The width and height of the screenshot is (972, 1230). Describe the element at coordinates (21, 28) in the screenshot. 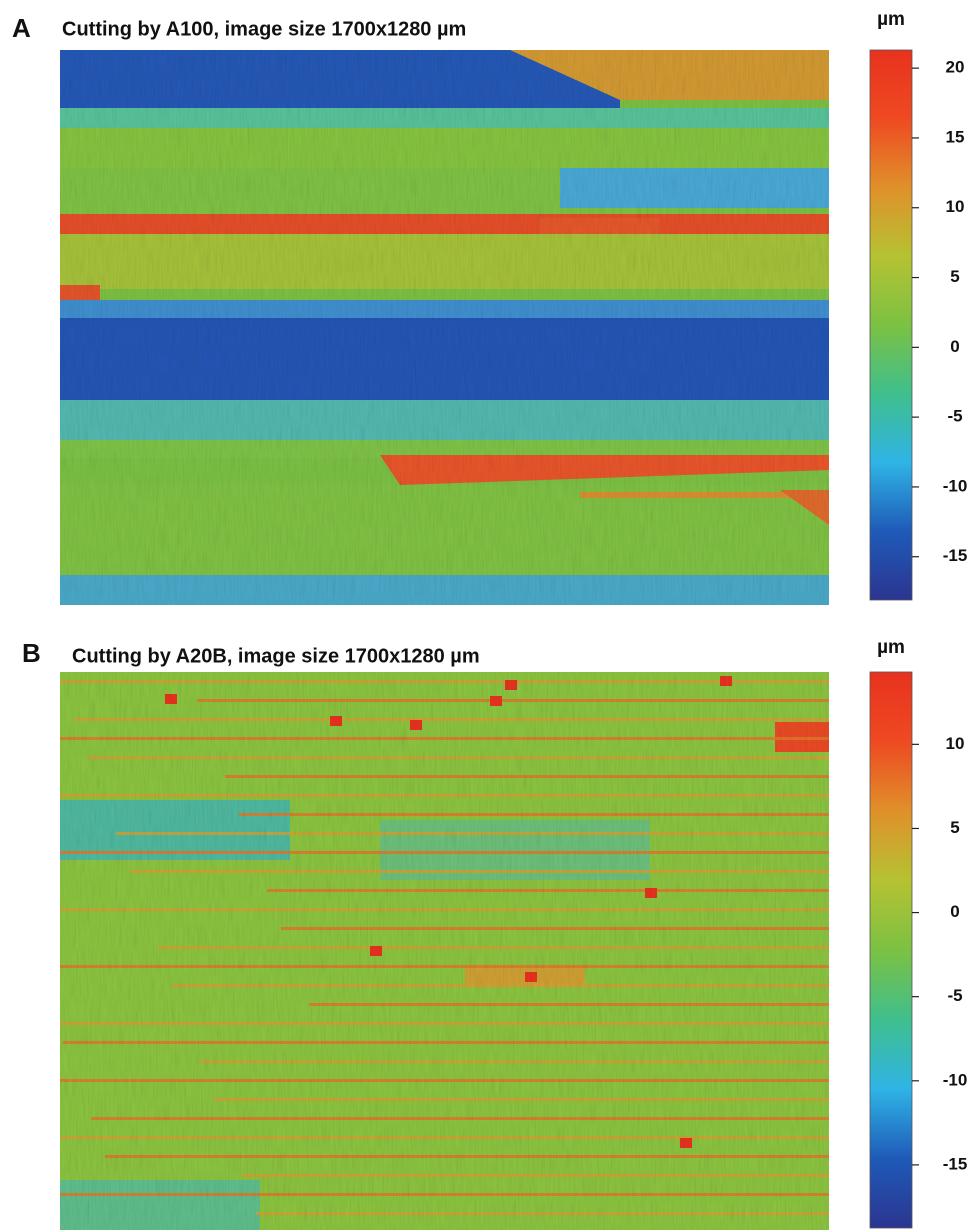

I see `panel-label: A` at that location.